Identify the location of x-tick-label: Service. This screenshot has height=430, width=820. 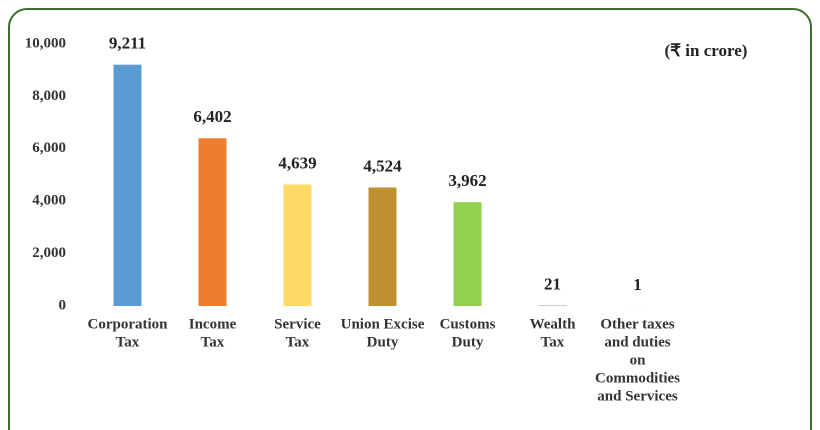
(297, 324).